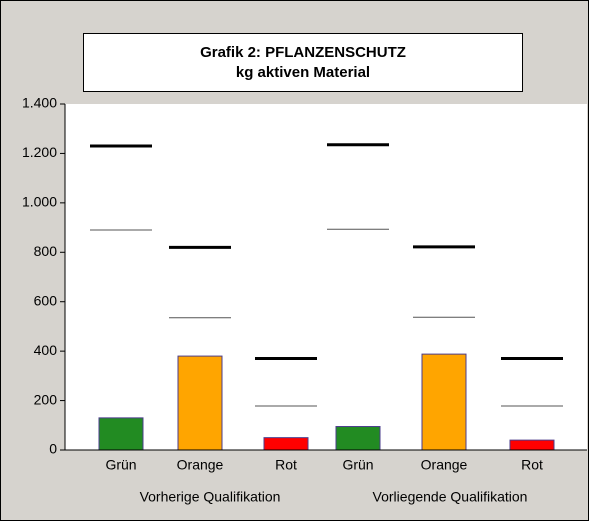 This screenshot has width=589, height=521. I want to click on group-label: Vorliegende Qualifikation, so click(450, 497).